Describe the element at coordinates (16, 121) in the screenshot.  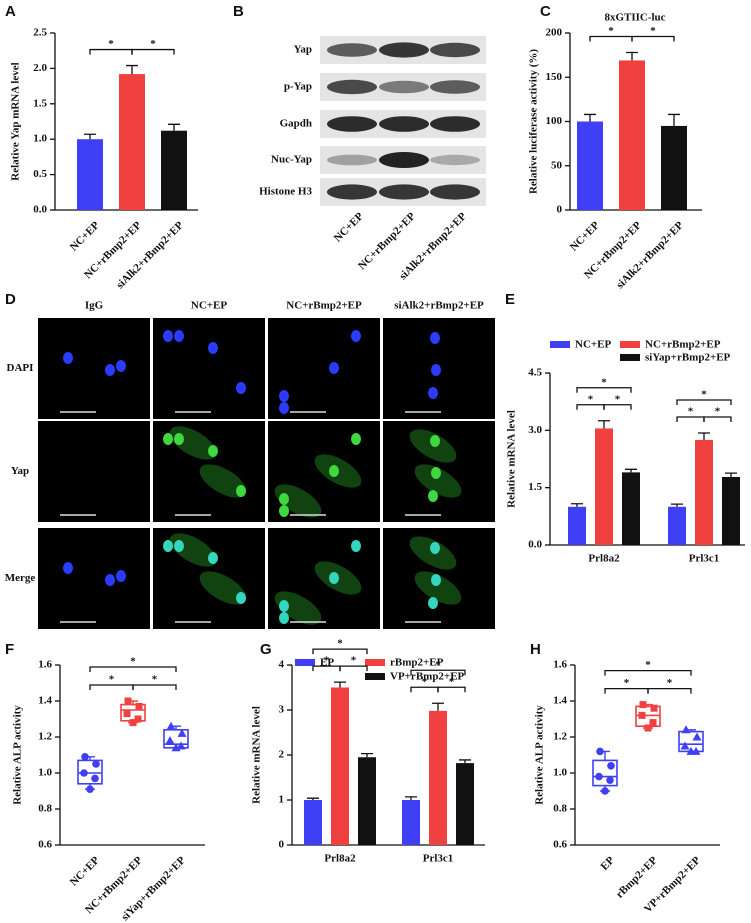
I see `y-axis-label: Relative Yap mRNA level` at that location.